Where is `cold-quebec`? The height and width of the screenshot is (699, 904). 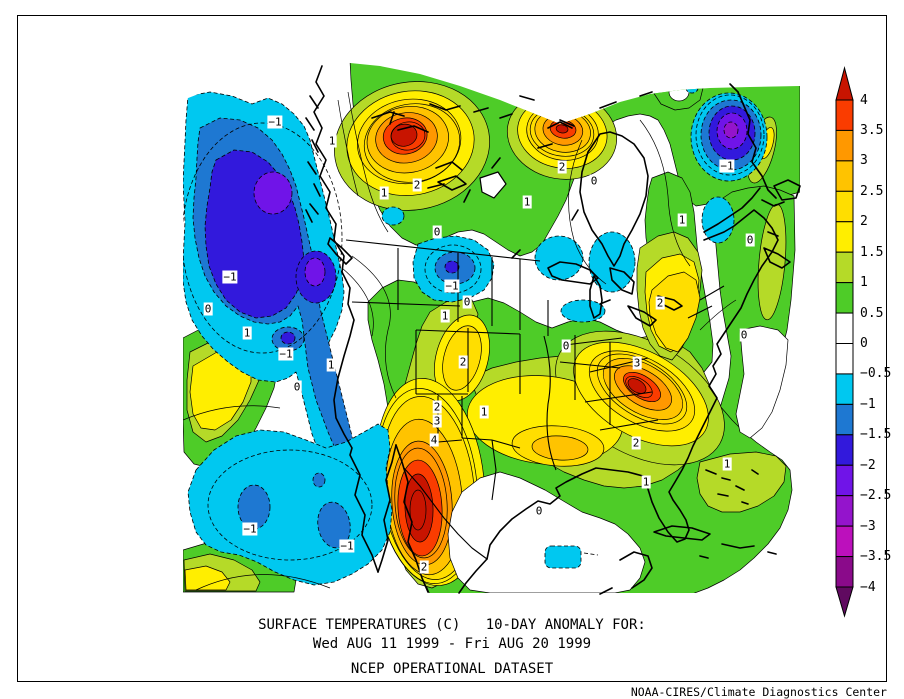
cold-quebec is located at coordinates (729, 137).